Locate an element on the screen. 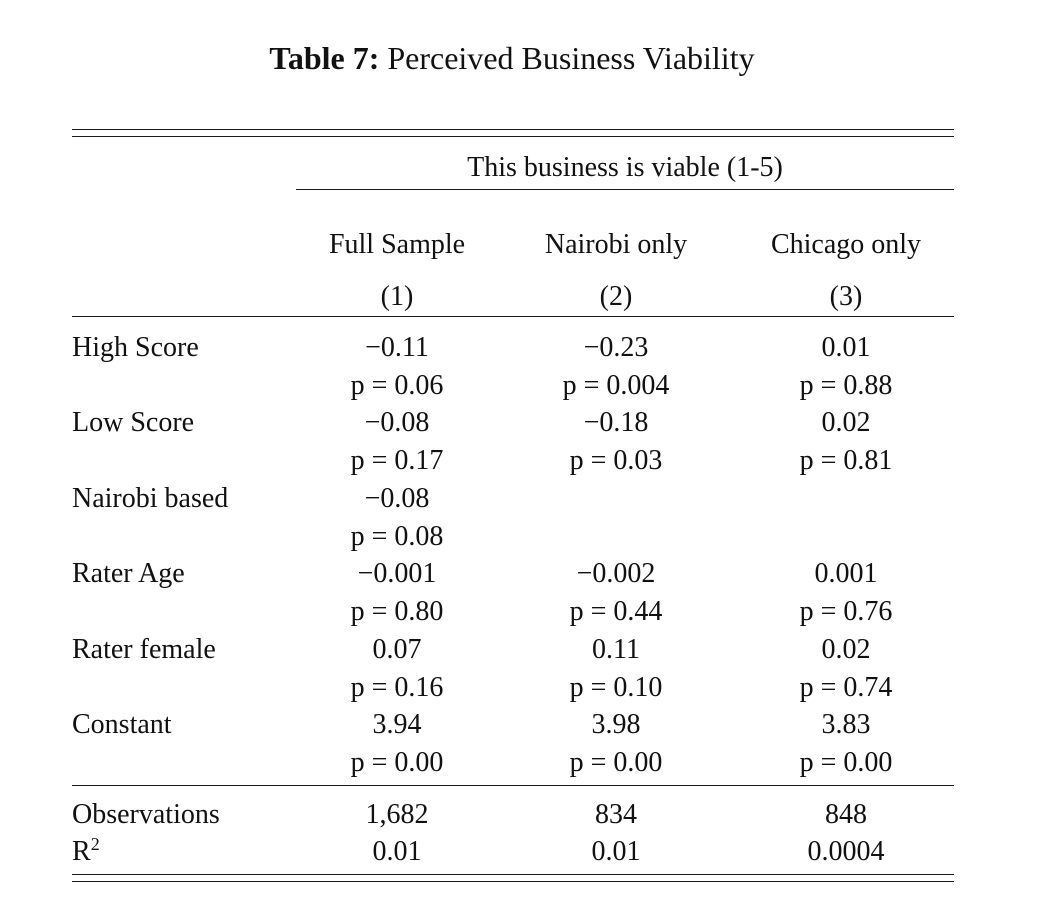  high-score-coef-2: −0.23 is located at coordinates (616, 347).